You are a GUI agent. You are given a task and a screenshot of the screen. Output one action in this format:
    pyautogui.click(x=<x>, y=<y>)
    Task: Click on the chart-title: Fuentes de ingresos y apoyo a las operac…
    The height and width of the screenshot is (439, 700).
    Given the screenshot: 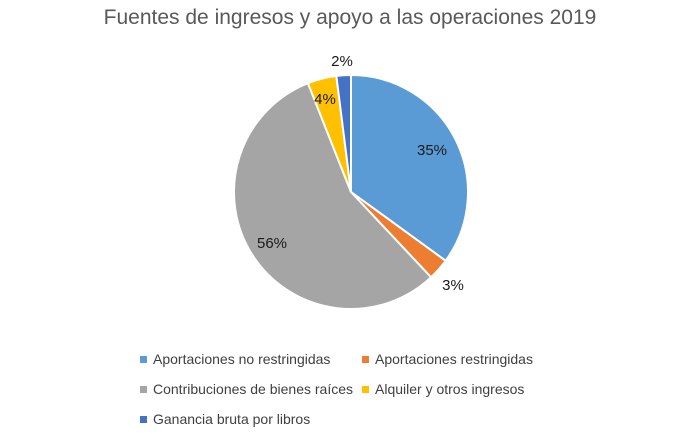 What is the action you would take?
    pyautogui.click(x=350, y=17)
    